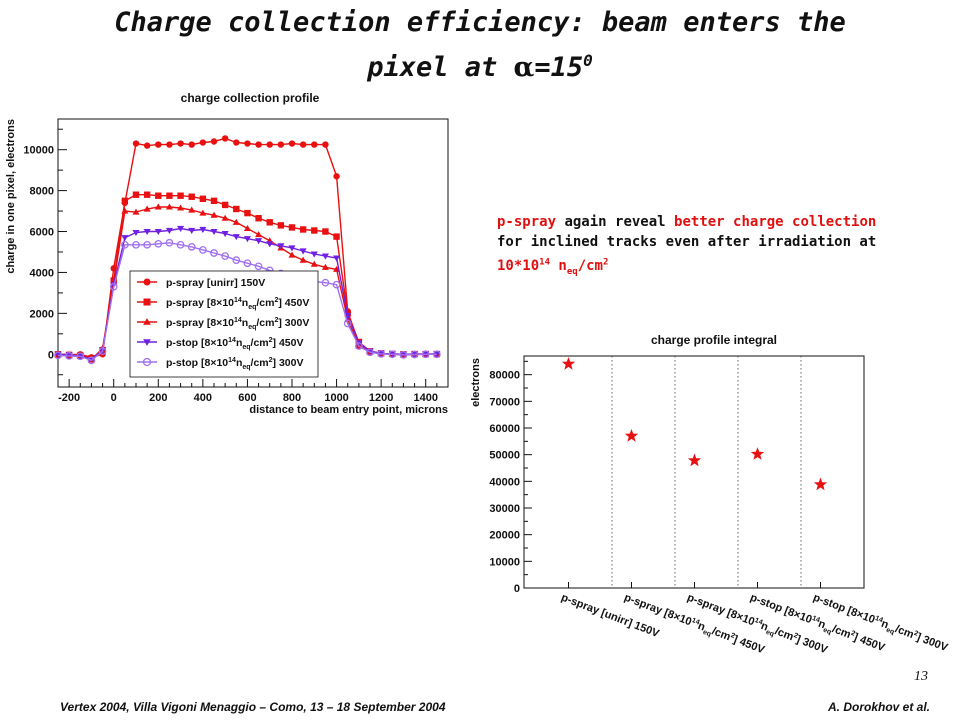  Describe the element at coordinates (517, 589) in the screenshot. I see `chart2-y-tick-label-0: 0` at that location.